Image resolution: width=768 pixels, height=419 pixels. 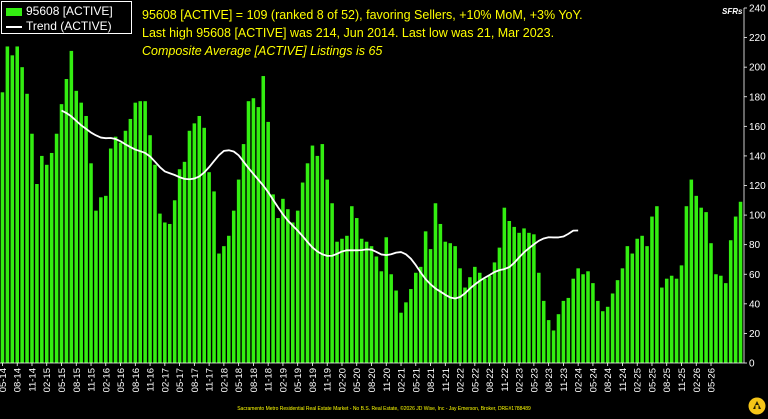 What do you see at coordinates (608, 380) in the screenshot?
I see `x-tick-label: 08-24` at bounding box center [608, 380].